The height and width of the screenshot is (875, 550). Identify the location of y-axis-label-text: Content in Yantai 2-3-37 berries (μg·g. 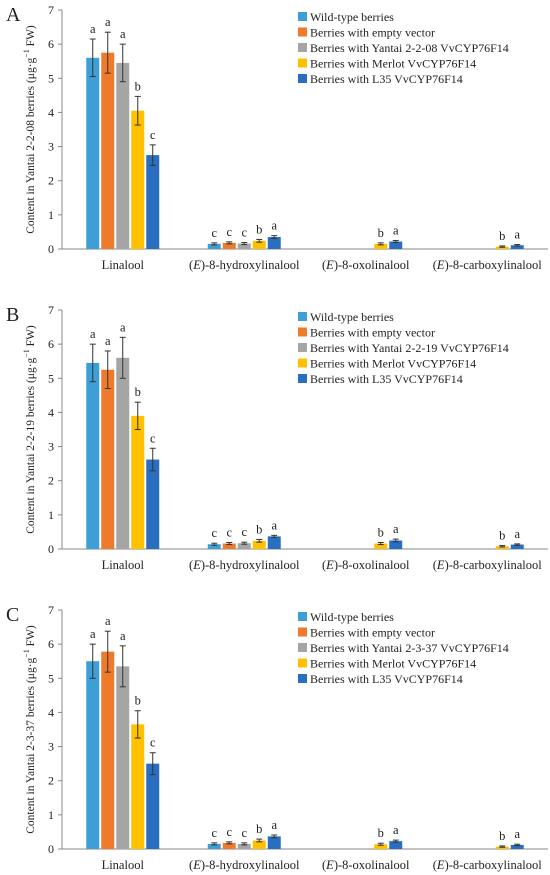
(31, 745).